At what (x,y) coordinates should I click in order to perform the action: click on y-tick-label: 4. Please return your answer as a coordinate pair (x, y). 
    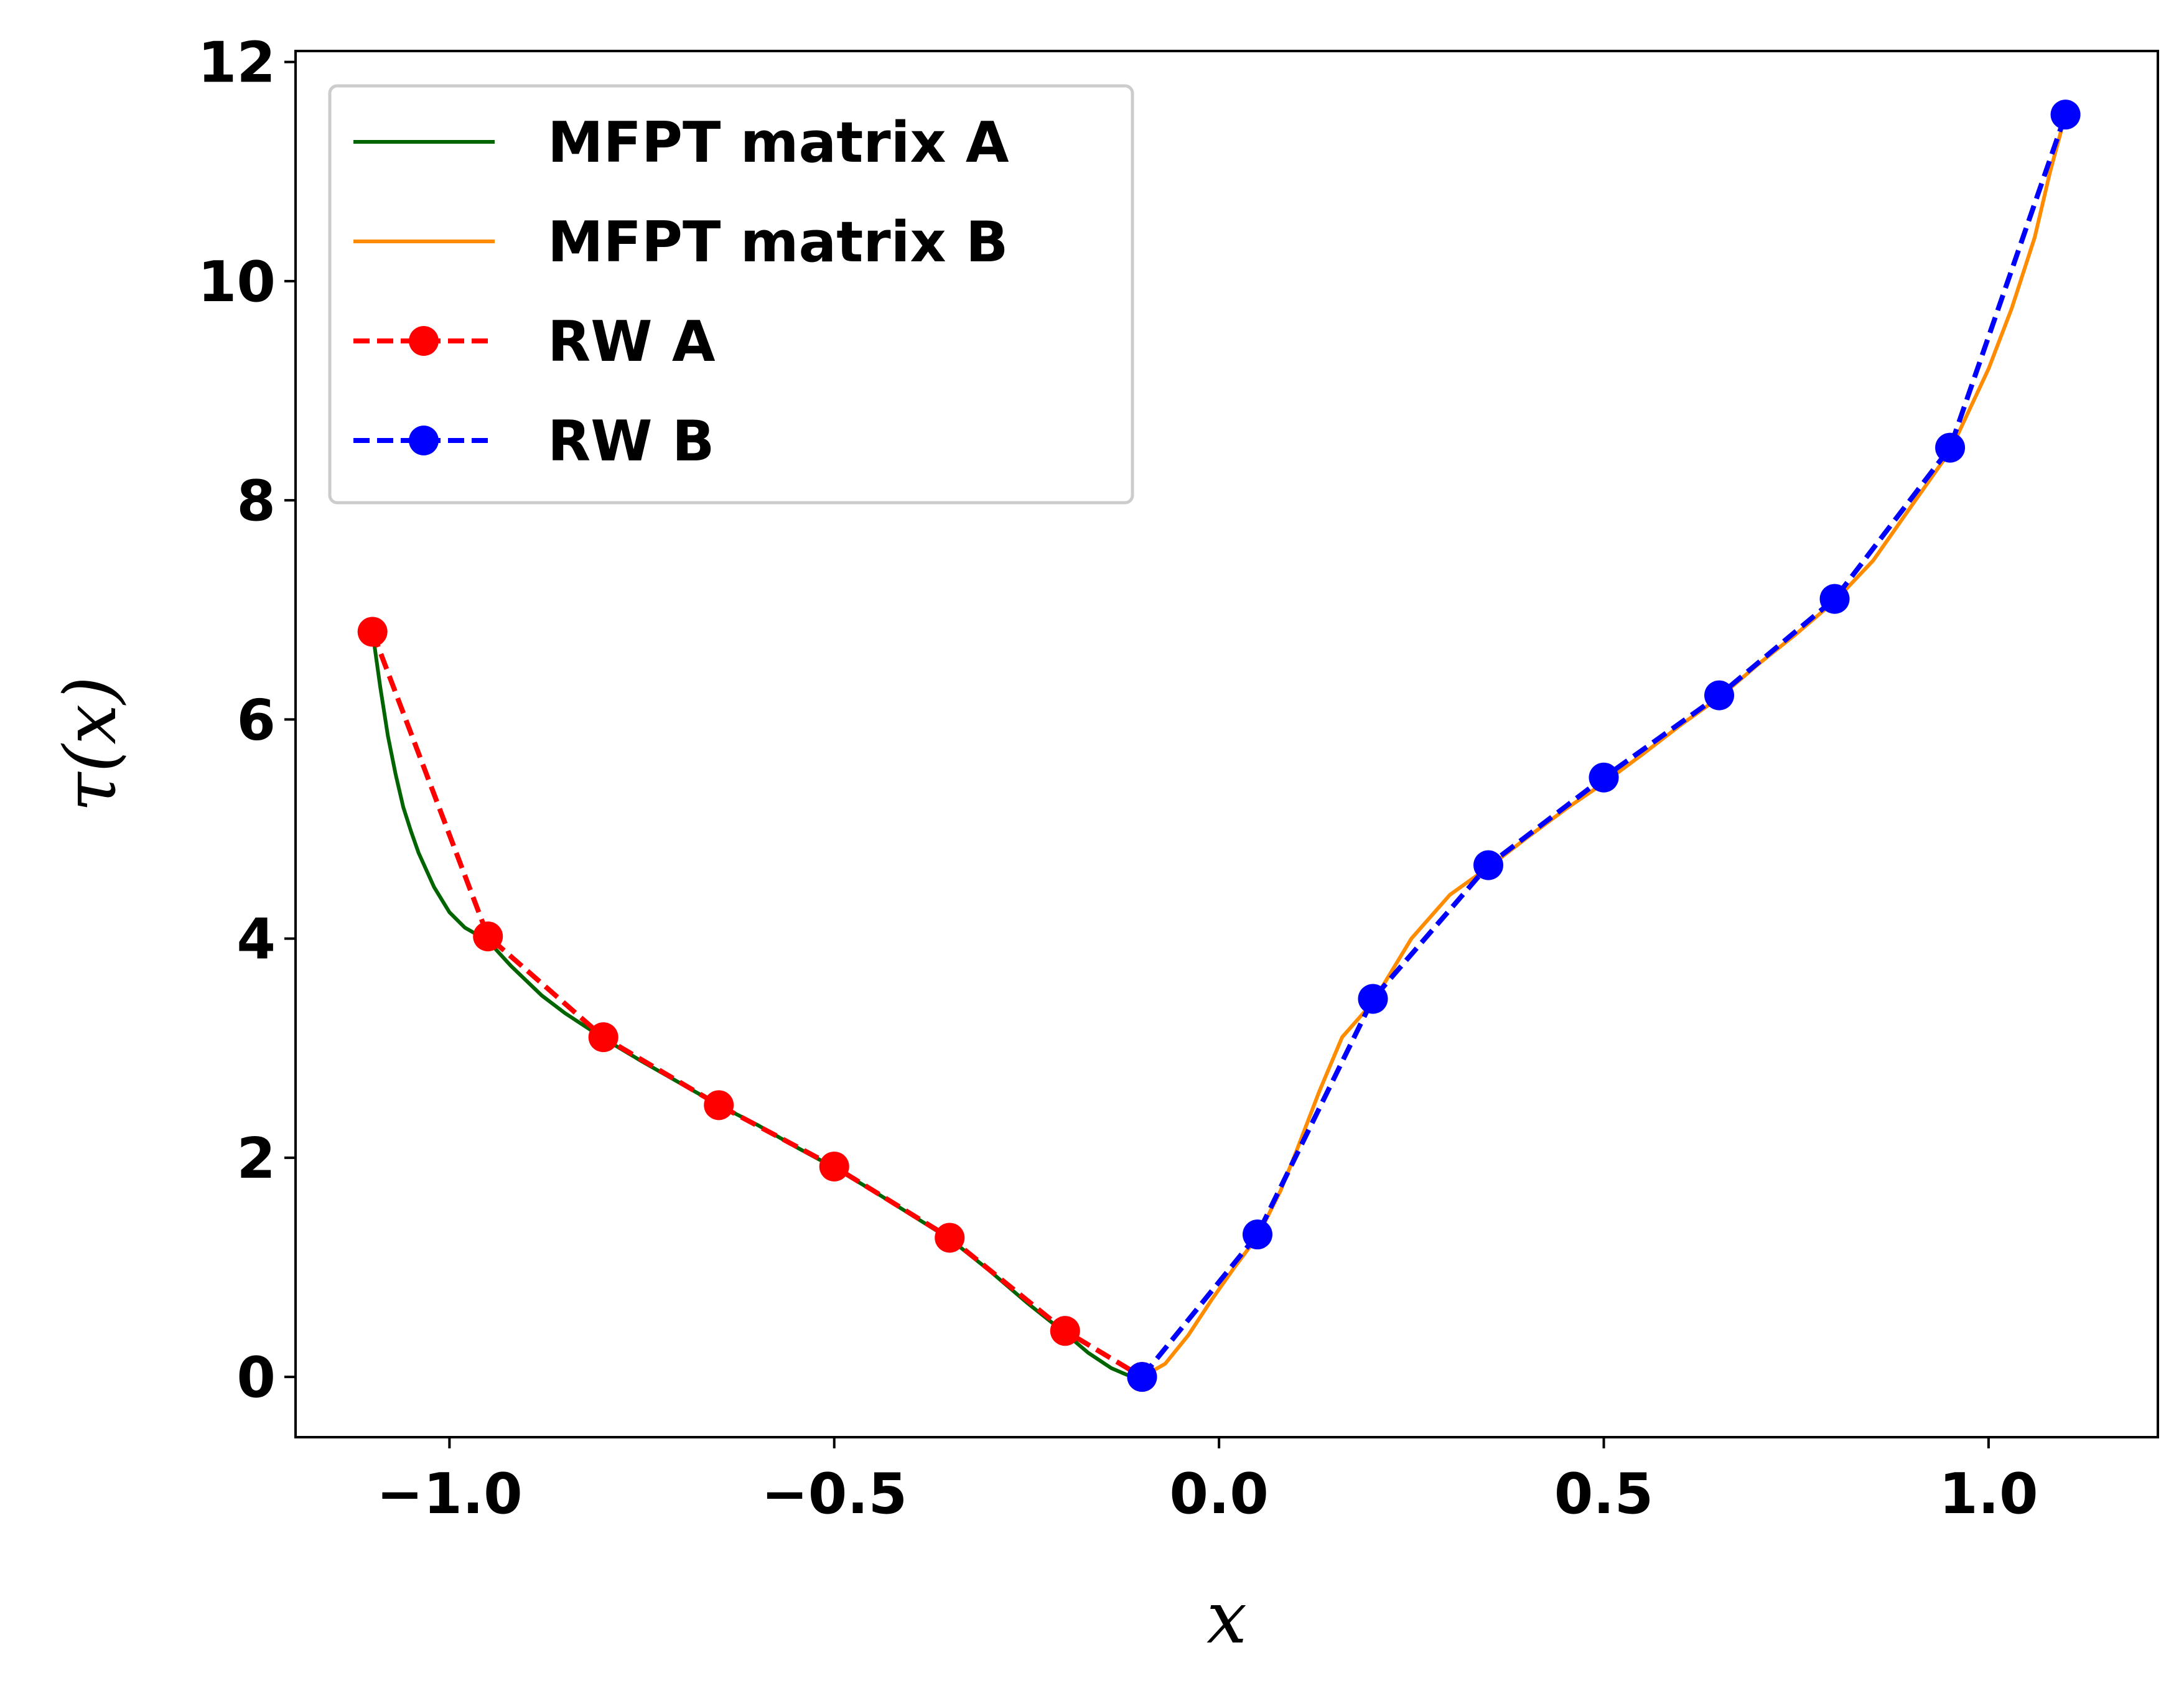
    Looking at the image, I should click on (256, 940).